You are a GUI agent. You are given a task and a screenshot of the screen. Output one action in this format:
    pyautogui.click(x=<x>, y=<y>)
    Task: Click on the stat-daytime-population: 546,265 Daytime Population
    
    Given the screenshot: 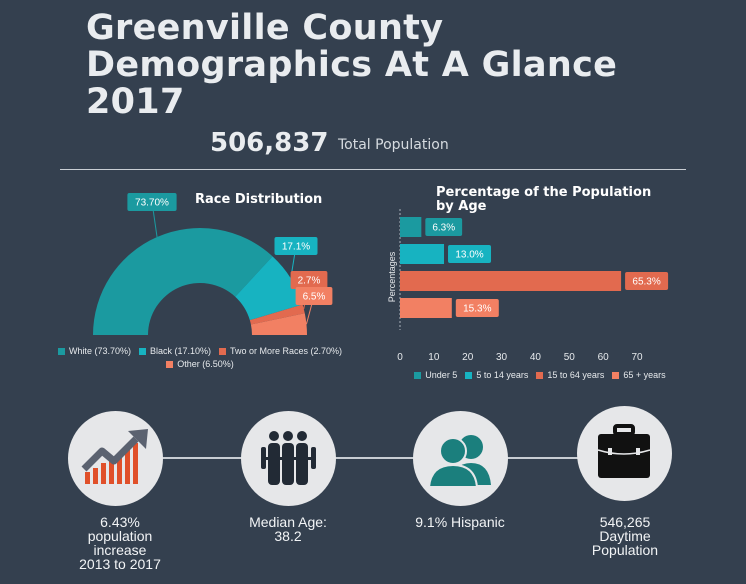 What is the action you would take?
    pyautogui.click(x=625, y=536)
    